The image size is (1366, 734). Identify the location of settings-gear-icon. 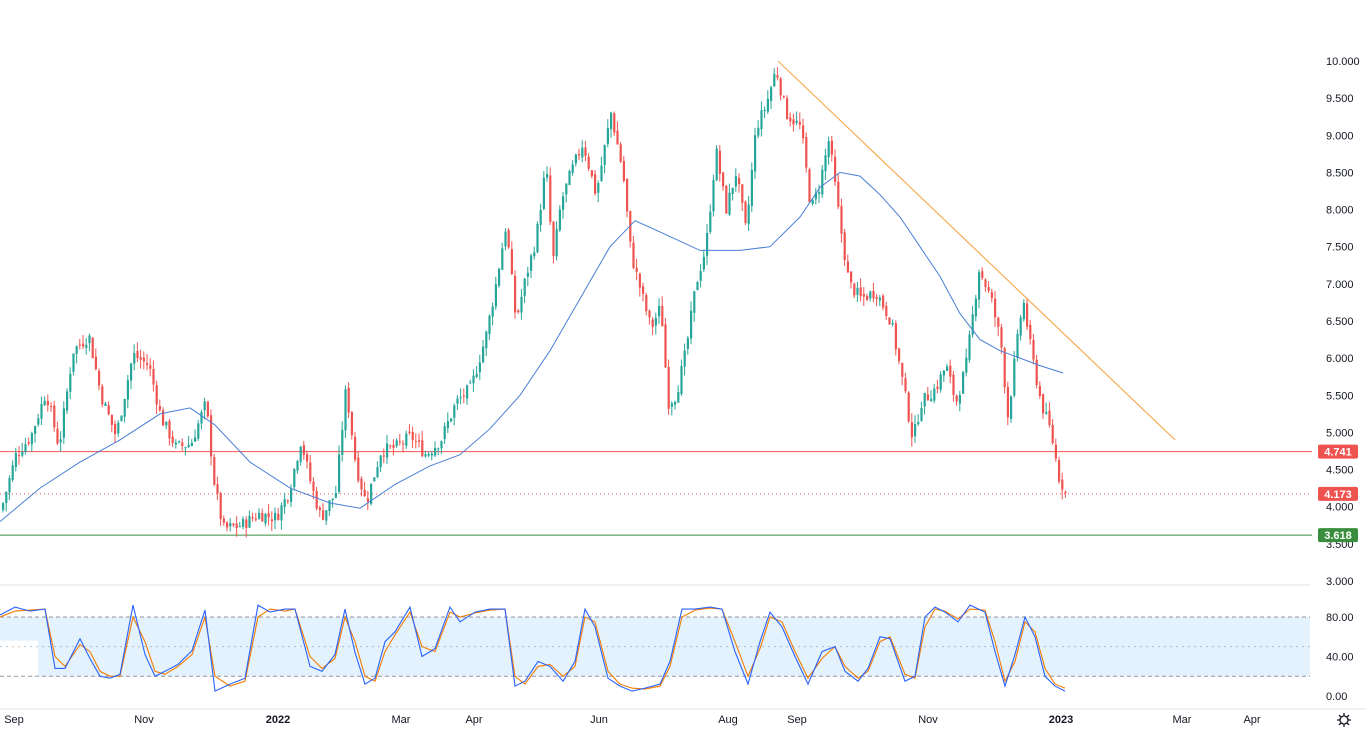
(1344, 720).